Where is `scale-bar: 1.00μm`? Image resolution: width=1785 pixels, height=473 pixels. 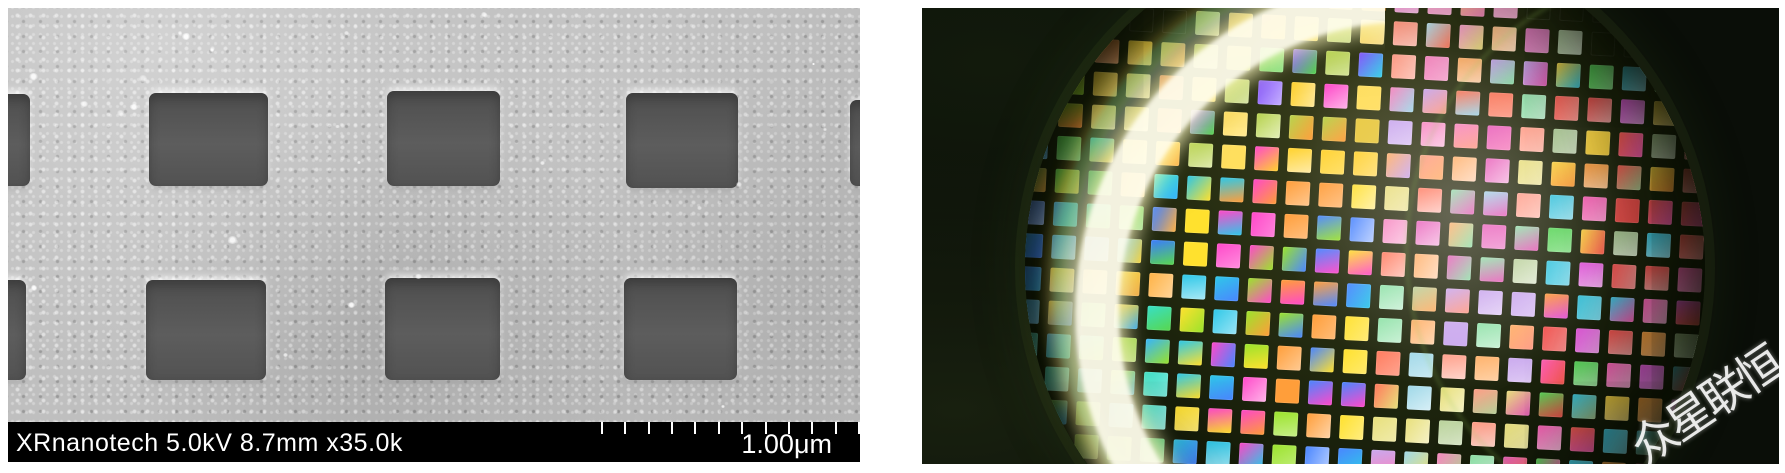
scale-bar: 1.00μm is located at coordinates (730, 442).